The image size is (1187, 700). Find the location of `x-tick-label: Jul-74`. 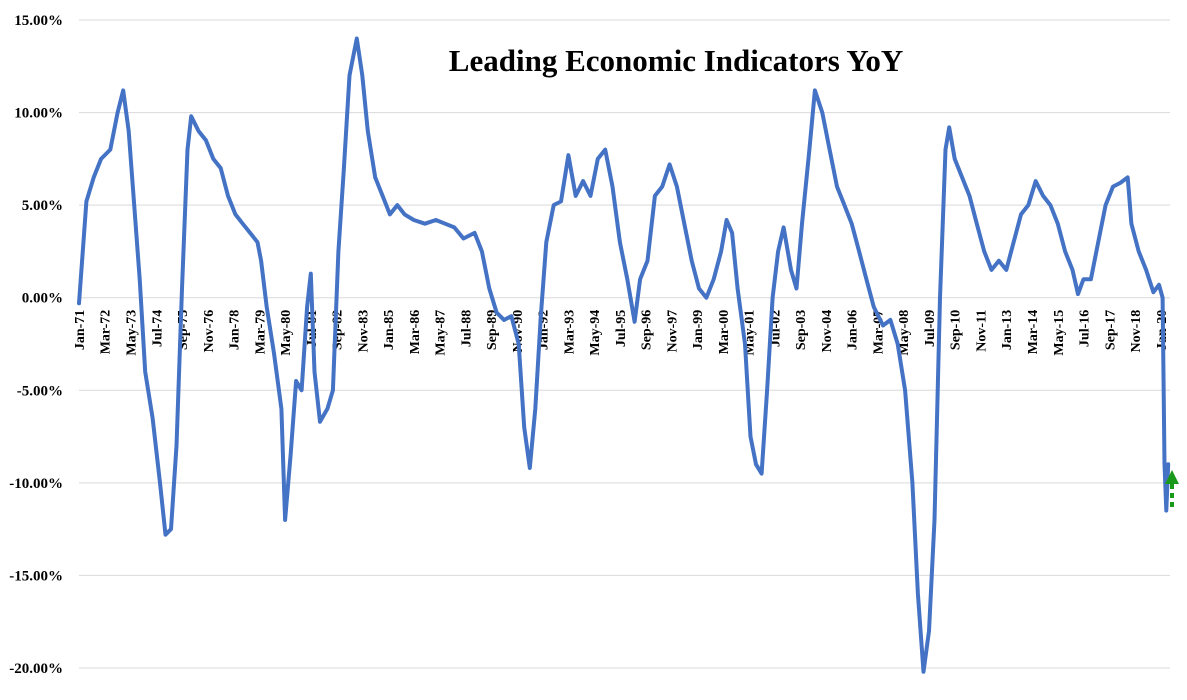

x-tick-label: Jul-74 is located at coordinates (157, 328).